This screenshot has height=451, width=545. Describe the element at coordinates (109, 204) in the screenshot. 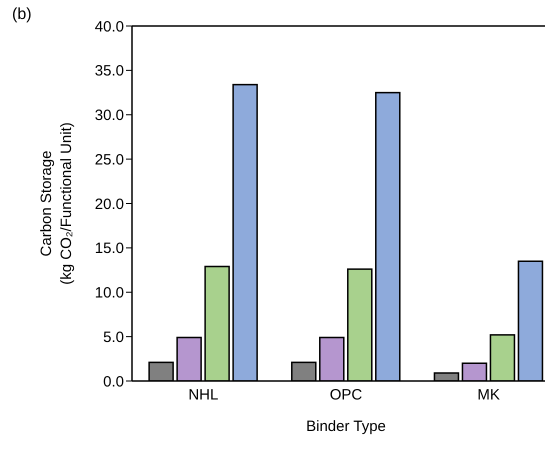

I see `y-tick-label: 20.0` at that location.